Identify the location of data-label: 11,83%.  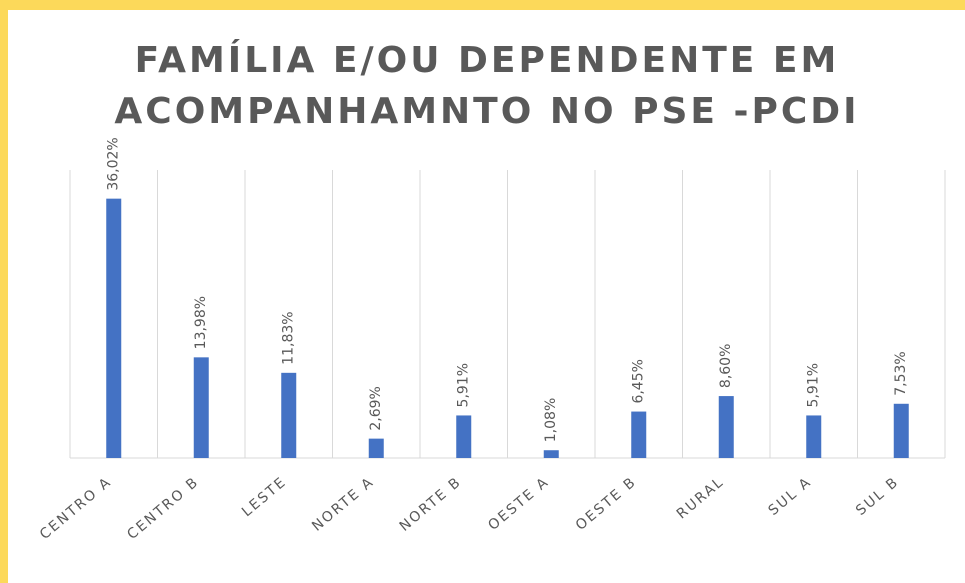
(289, 337).